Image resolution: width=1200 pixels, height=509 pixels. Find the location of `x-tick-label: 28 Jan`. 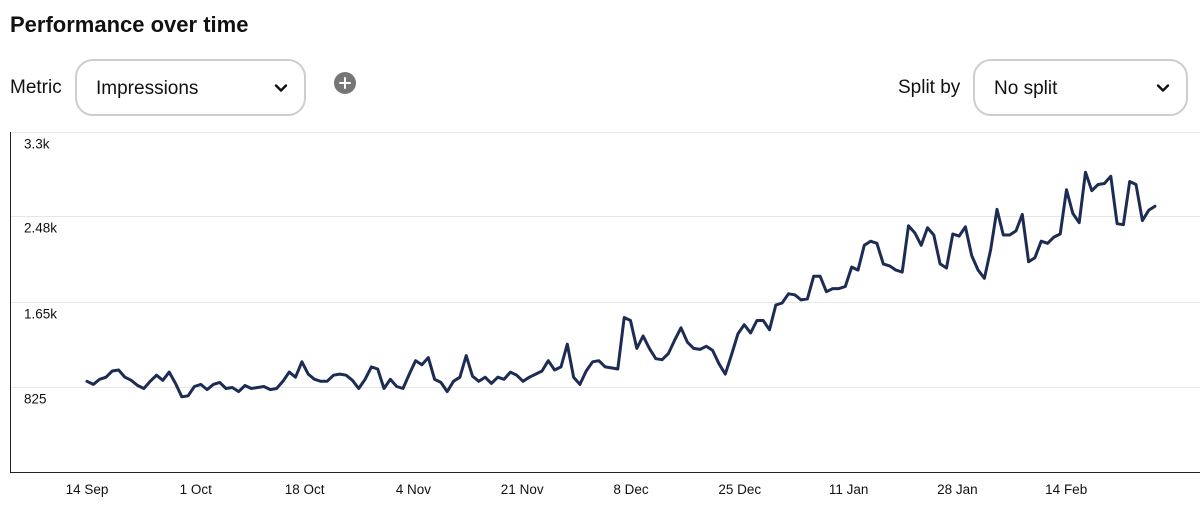

x-tick-label: 28 Jan is located at coordinates (957, 489).